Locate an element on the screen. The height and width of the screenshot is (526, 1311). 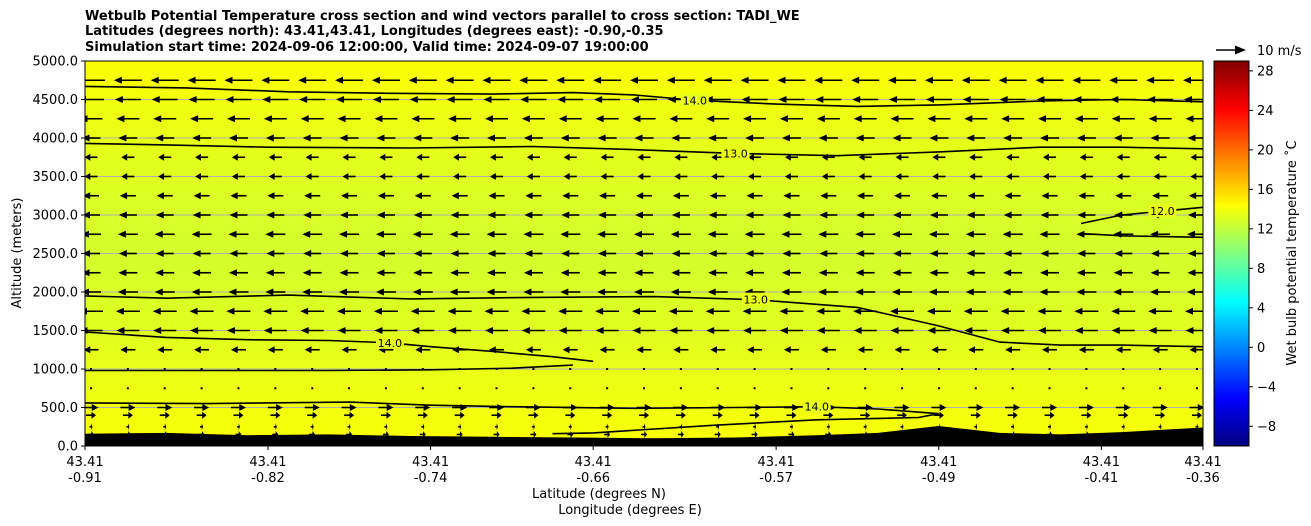
wind-reference-label: 10 m/s is located at coordinates (1279, 51).